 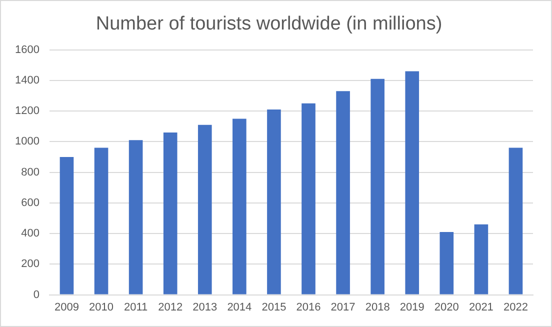 I want to click on x-tick-label: 2010, so click(x=101, y=307).